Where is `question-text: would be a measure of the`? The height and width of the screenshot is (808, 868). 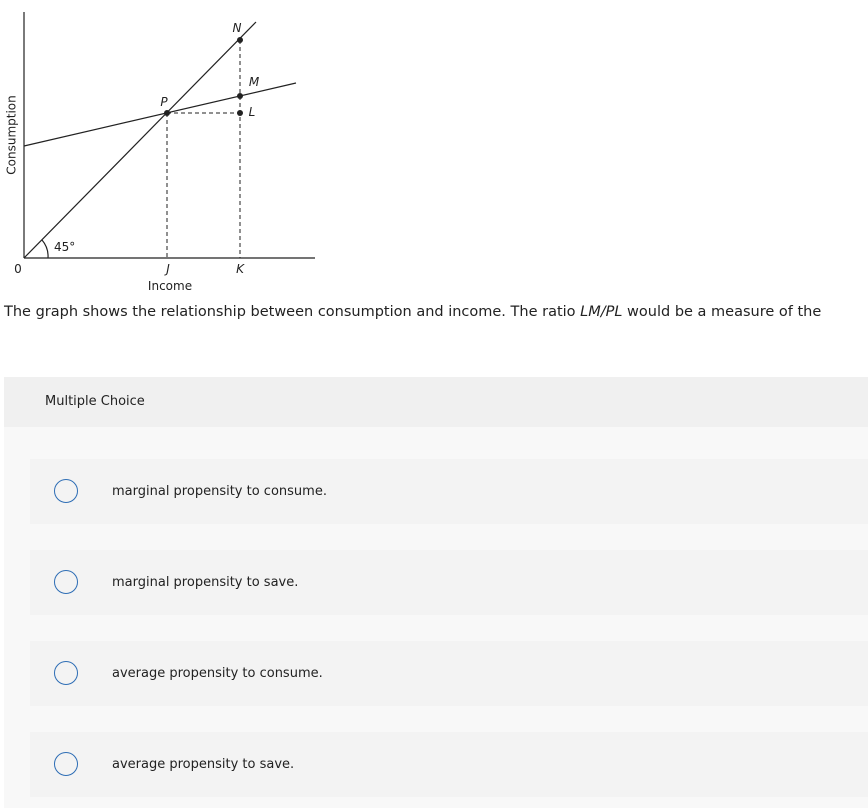
question-text: would be a measure of the is located at coordinates (722, 312).